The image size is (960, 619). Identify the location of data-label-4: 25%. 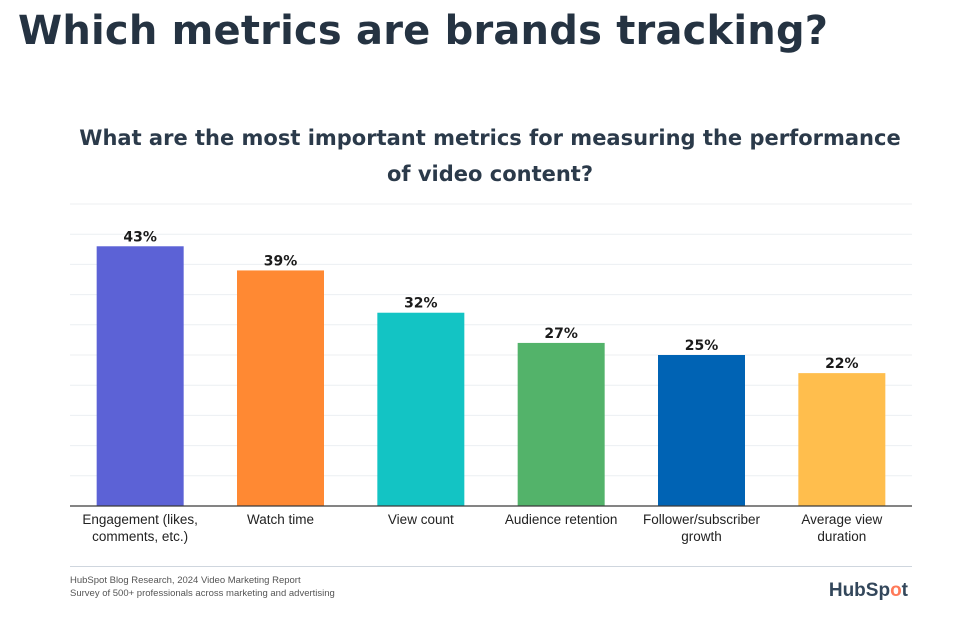
(702, 346).